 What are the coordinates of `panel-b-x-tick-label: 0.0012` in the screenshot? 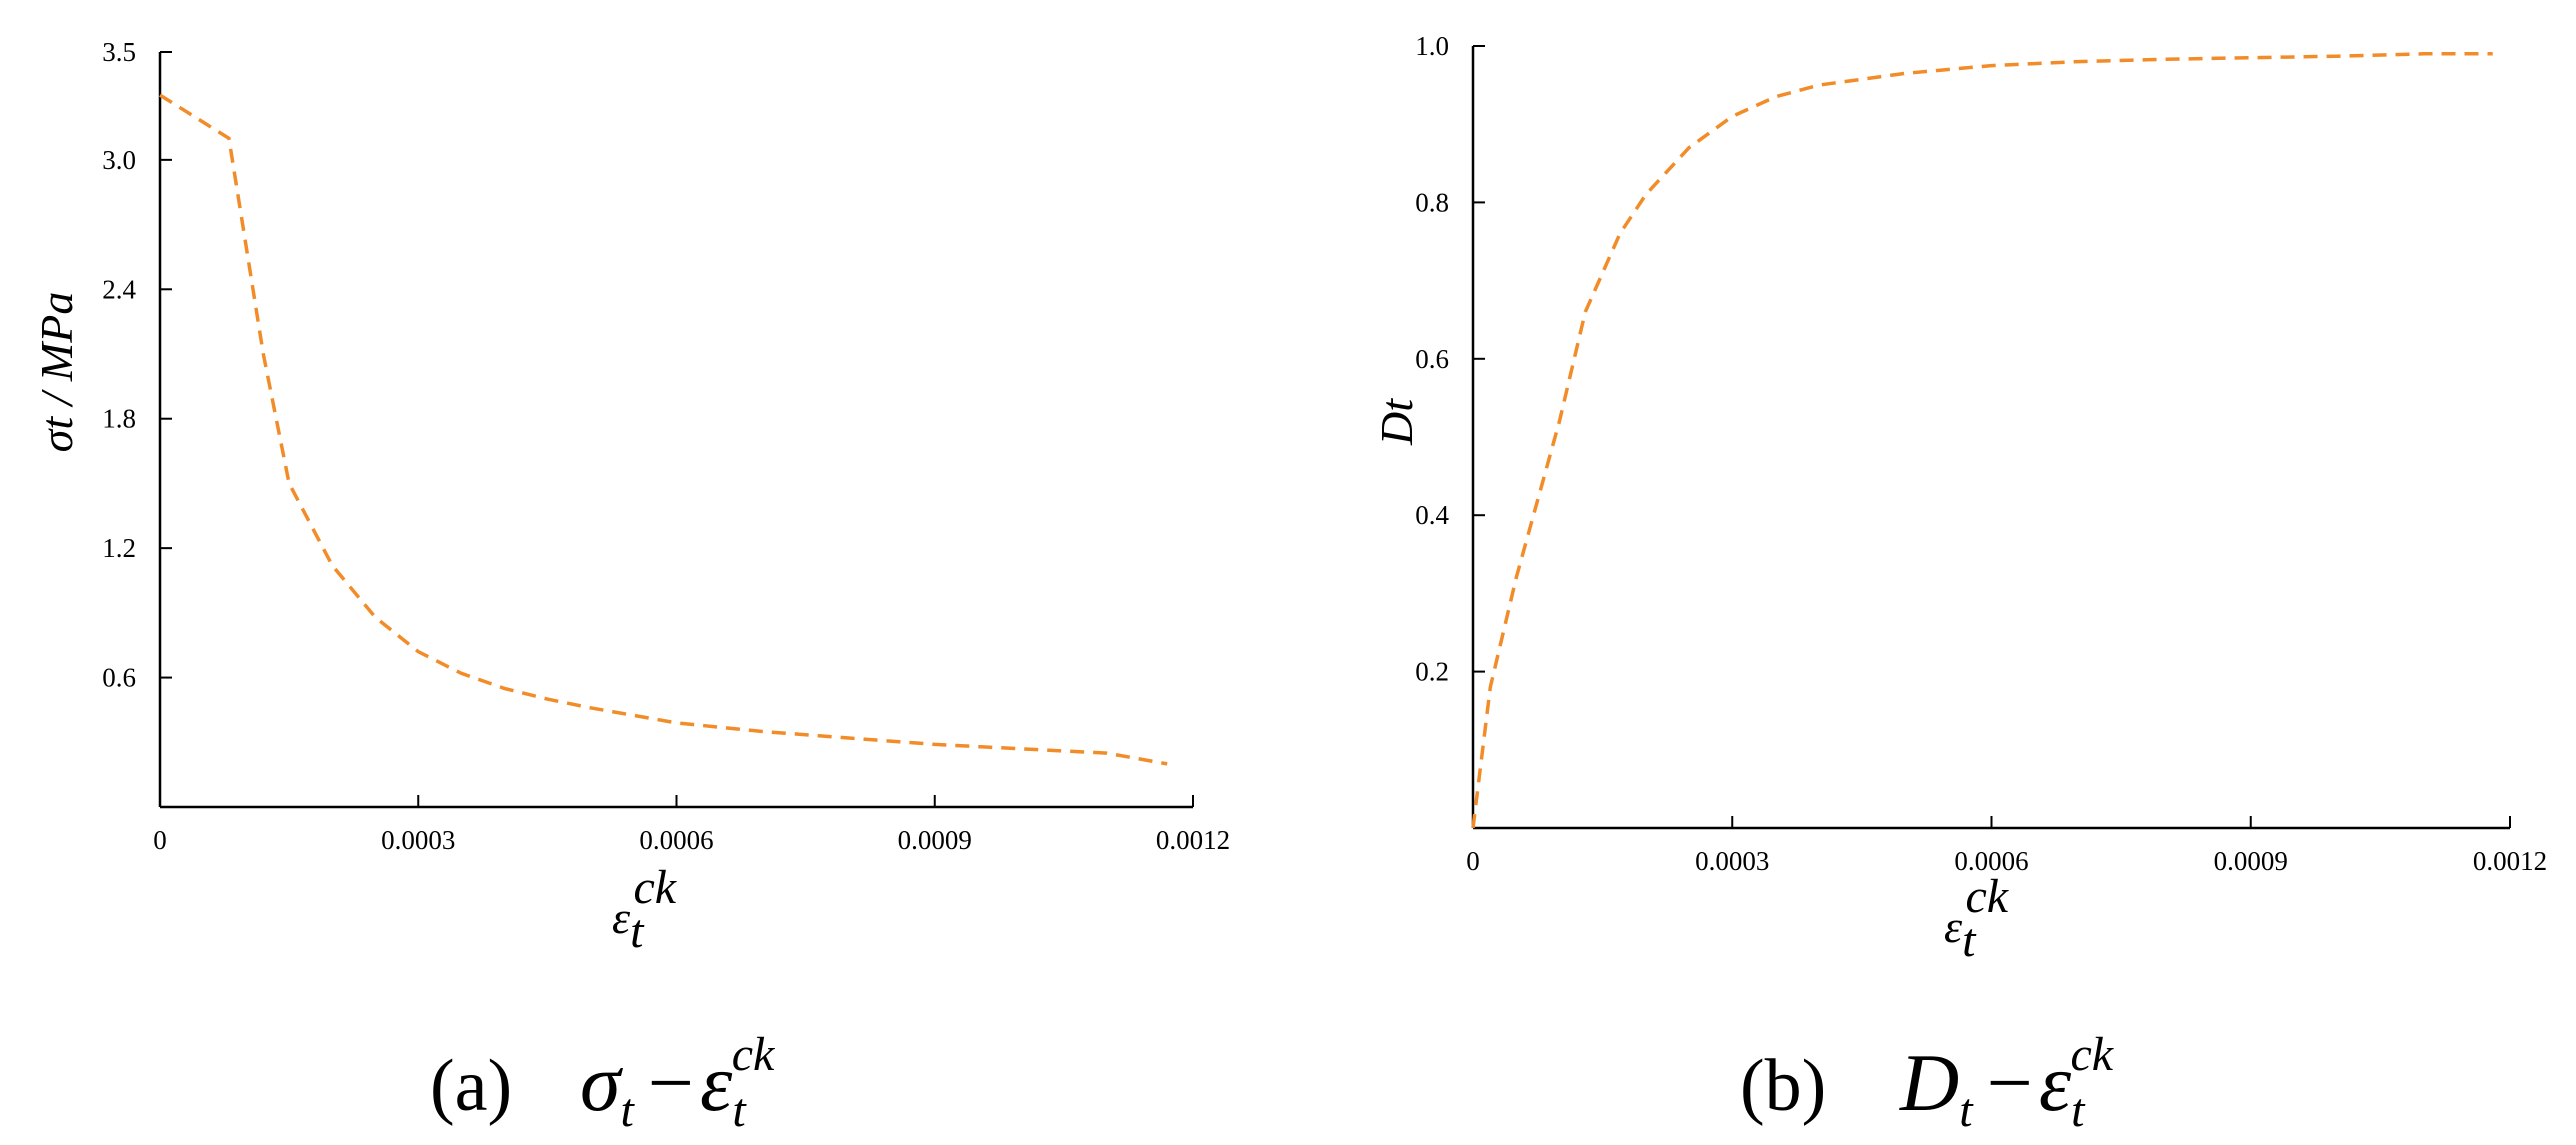 It's located at (2510, 861).